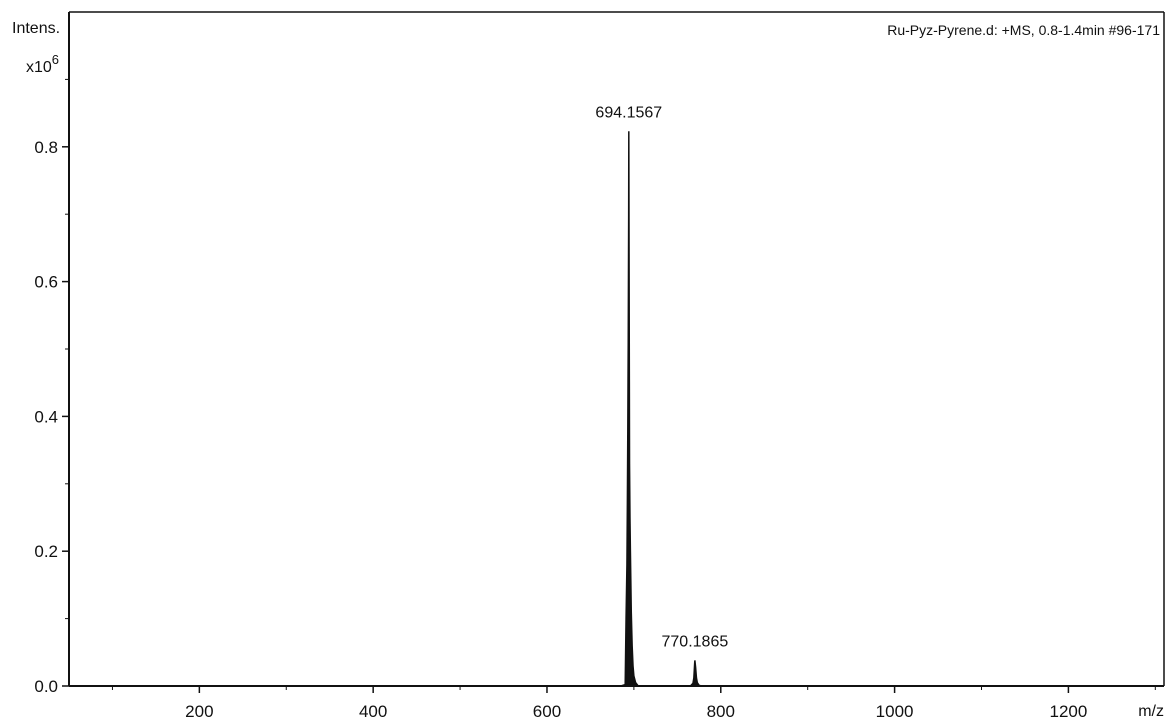 This screenshot has height=726, width=1169. I want to click on y-tick-label: 0.2, so click(46, 551).